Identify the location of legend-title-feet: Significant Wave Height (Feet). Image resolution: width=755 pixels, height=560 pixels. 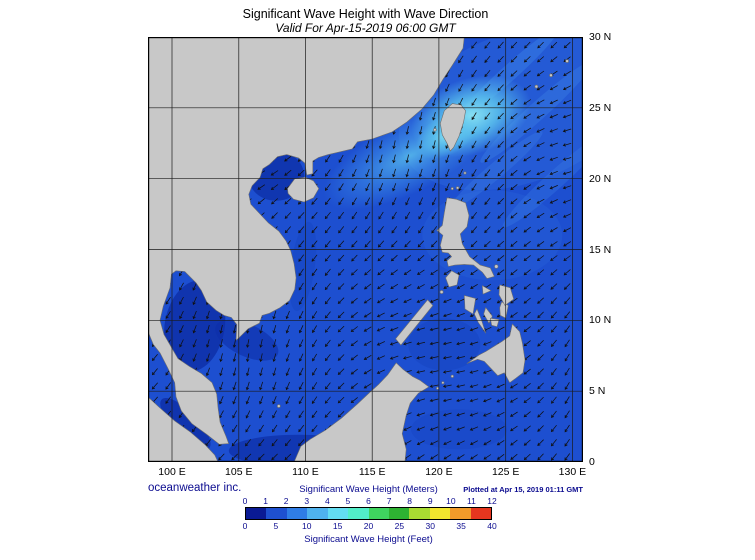
(368, 539).